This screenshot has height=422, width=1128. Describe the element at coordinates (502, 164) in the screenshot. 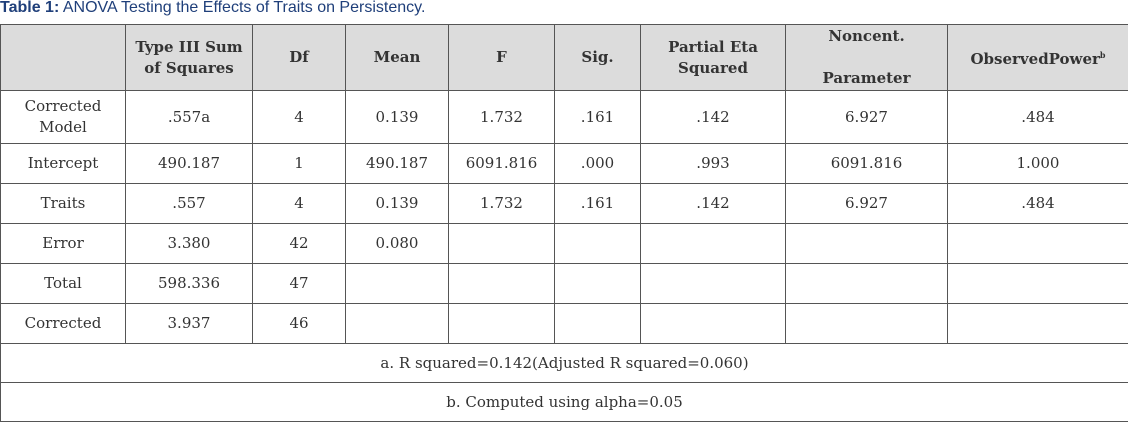

I see `cell-f: 6091.816` at that location.